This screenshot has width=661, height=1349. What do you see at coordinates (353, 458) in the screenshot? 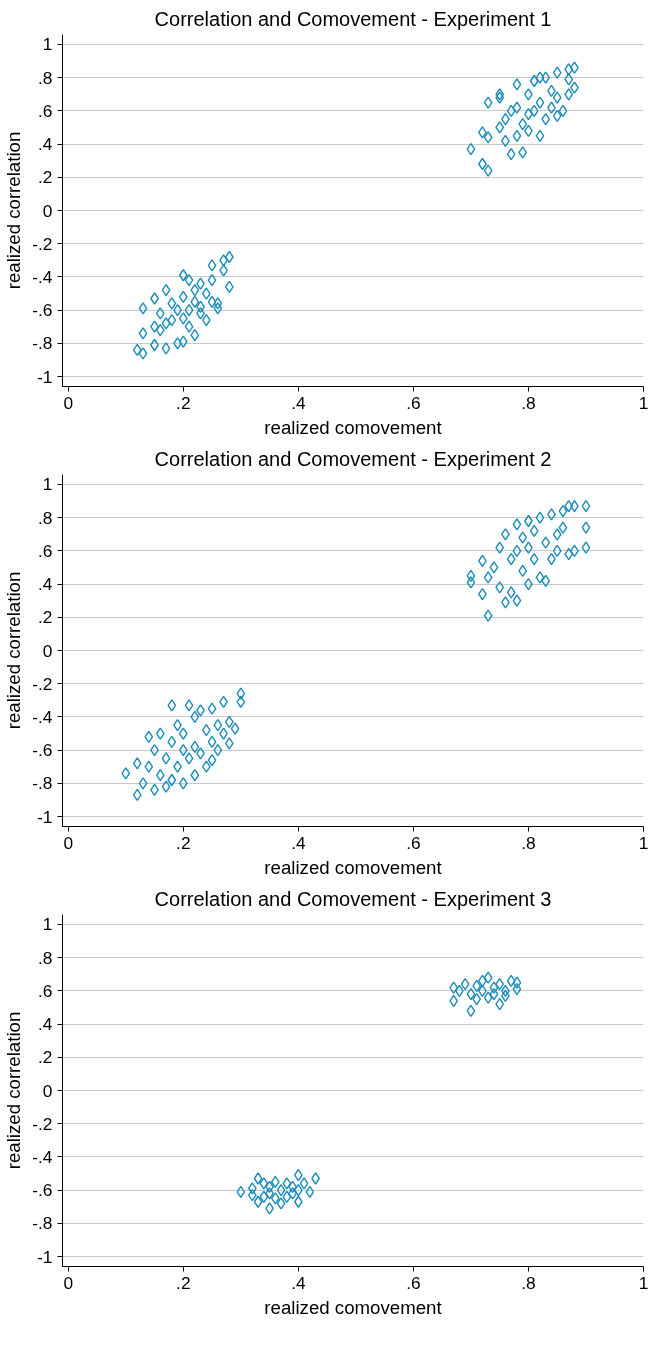
I see `chart-title: Correlation and Comovement - Experiment 2` at bounding box center [353, 458].